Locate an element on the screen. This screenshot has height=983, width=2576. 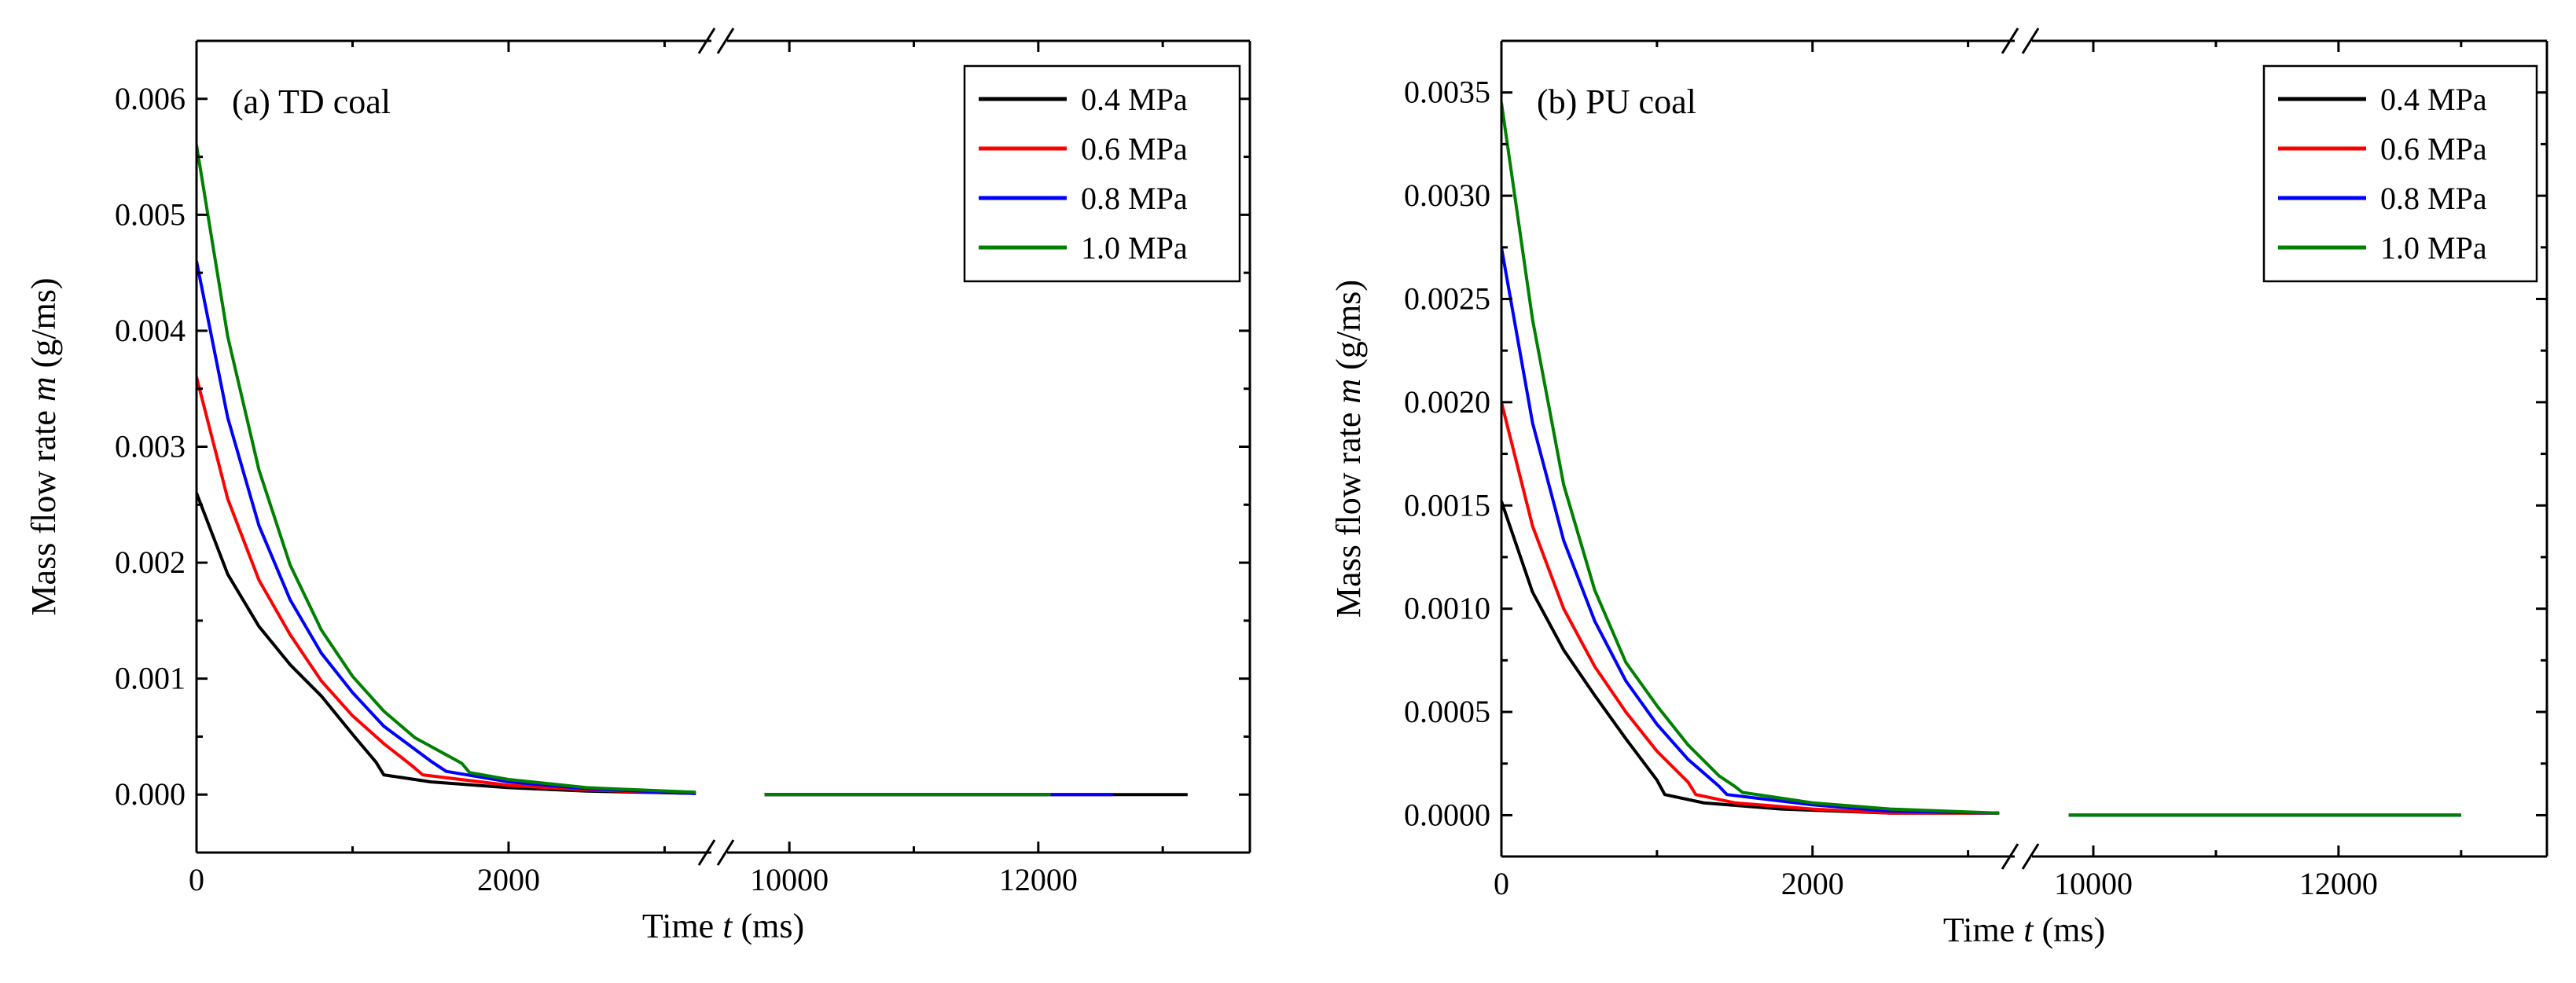
y-tick-label: 0.0000 is located at coordinates (1447, 814).